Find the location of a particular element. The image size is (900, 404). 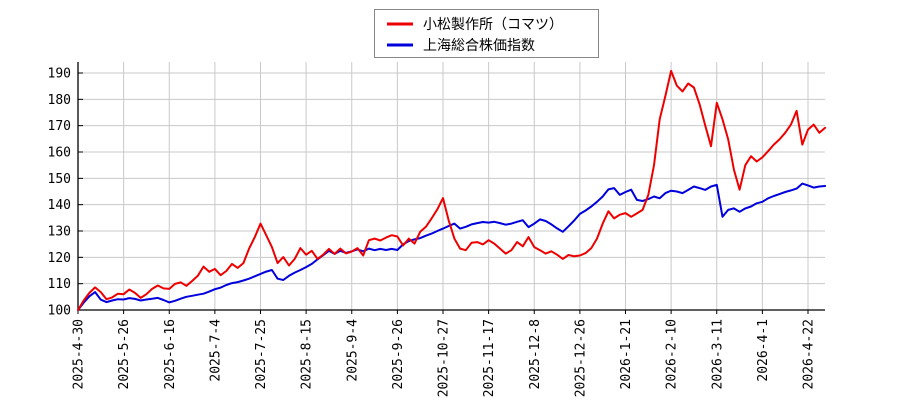

y-tick-labels: 100 110 120 130 140 150 160 170 180 190 is located at coordinates (59, 193).